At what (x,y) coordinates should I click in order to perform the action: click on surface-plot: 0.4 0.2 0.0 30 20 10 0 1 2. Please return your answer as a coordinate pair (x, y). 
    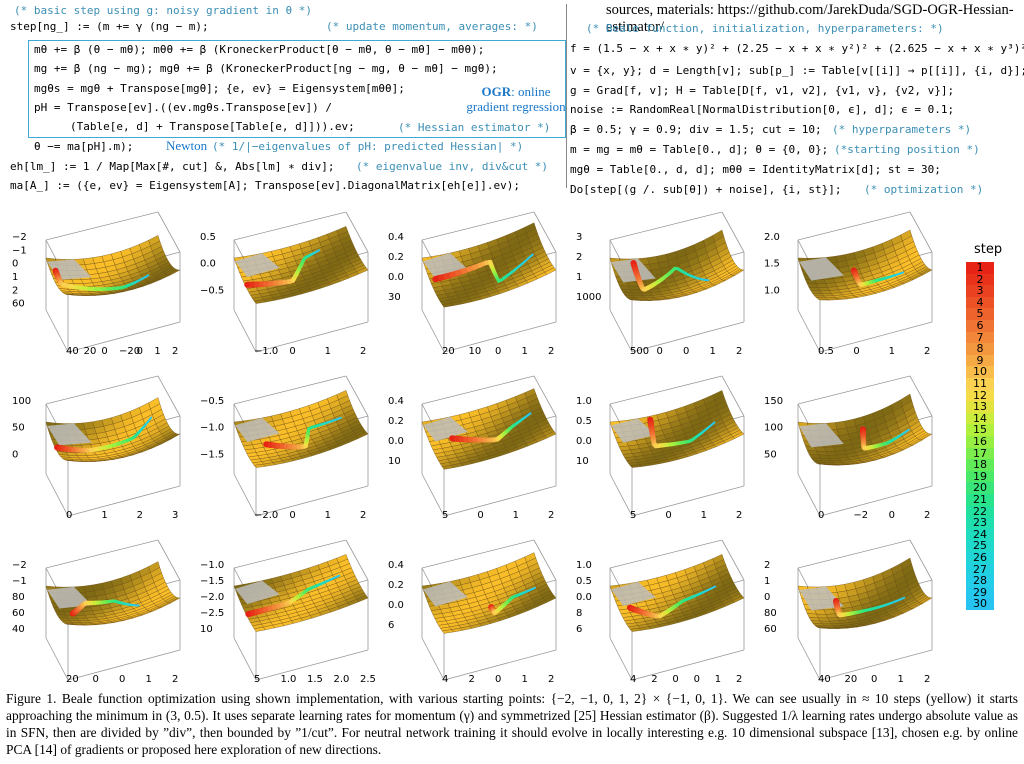
    Looking at the image, I should click on (472, 284).